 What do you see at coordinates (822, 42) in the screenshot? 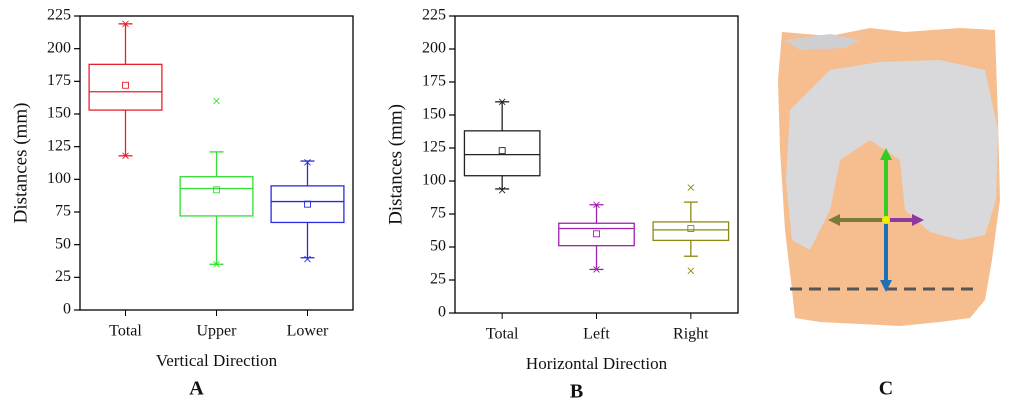
I see `shoulder` at bounding box center [822, 42].